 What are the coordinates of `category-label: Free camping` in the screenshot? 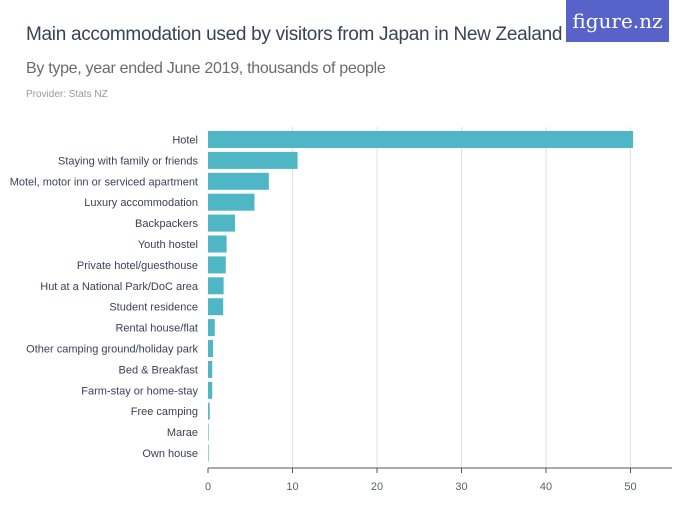 It's located at (164, 412).